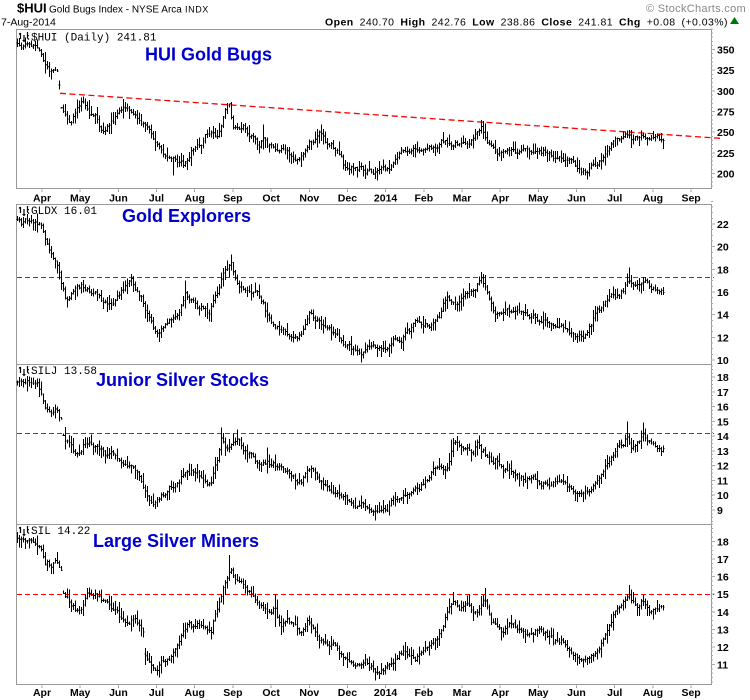 The image size is (750, 700). What do you see at coordinates (726, 92) in the screenshot?
I see `svg-text: 300` at bounding box center [726, 92].